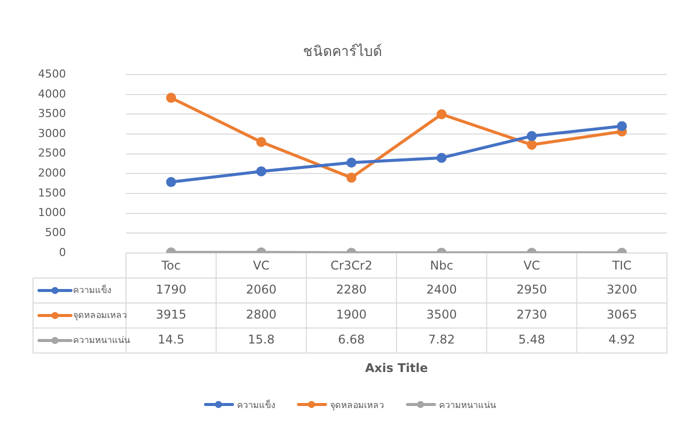 The image size is (700, 429). Describe the element at coordinates (101, 341) in the screenshot. I see `legend-label: ความหนาแน่น` at that location.